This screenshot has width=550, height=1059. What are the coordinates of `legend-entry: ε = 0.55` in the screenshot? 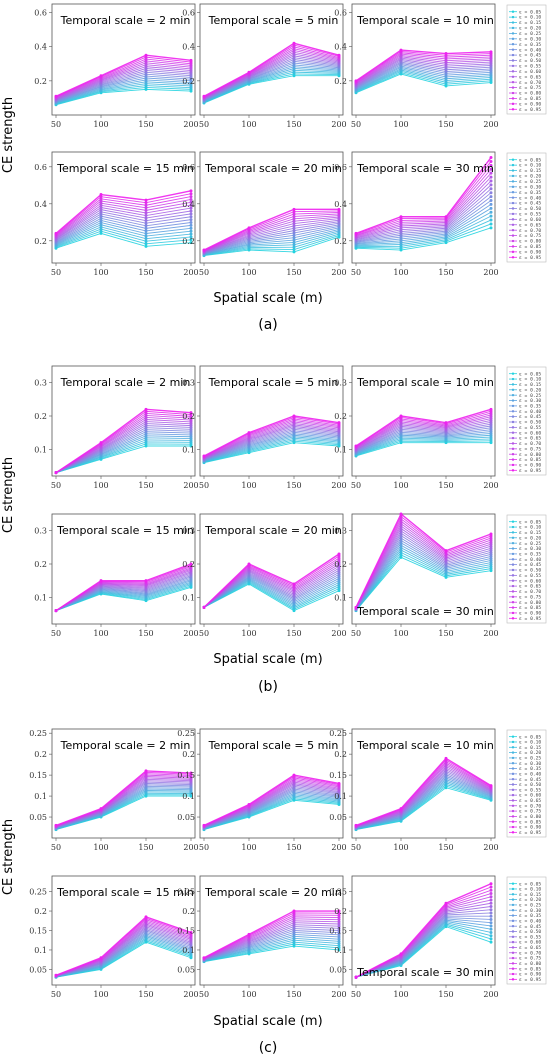 It's located at (530, 67).